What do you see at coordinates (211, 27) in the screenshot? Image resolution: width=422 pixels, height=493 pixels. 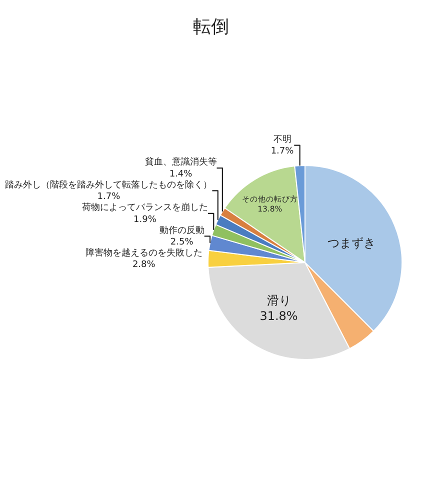 I see `chart-title: 転倒` at bounding box center [211, 27].